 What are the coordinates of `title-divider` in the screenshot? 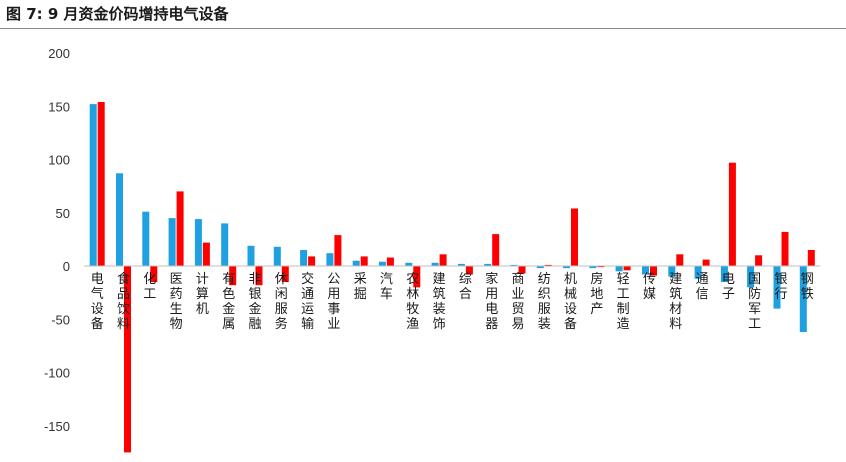 It's located at (423, 28).